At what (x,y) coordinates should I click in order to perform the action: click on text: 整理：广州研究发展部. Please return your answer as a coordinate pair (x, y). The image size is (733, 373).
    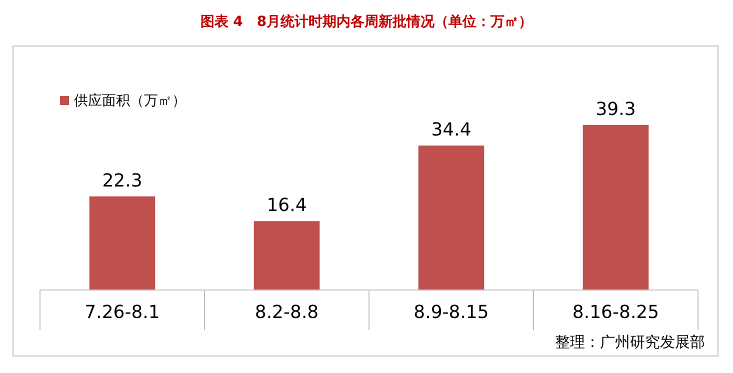
    Looking at the image, I should click on (630, 342).